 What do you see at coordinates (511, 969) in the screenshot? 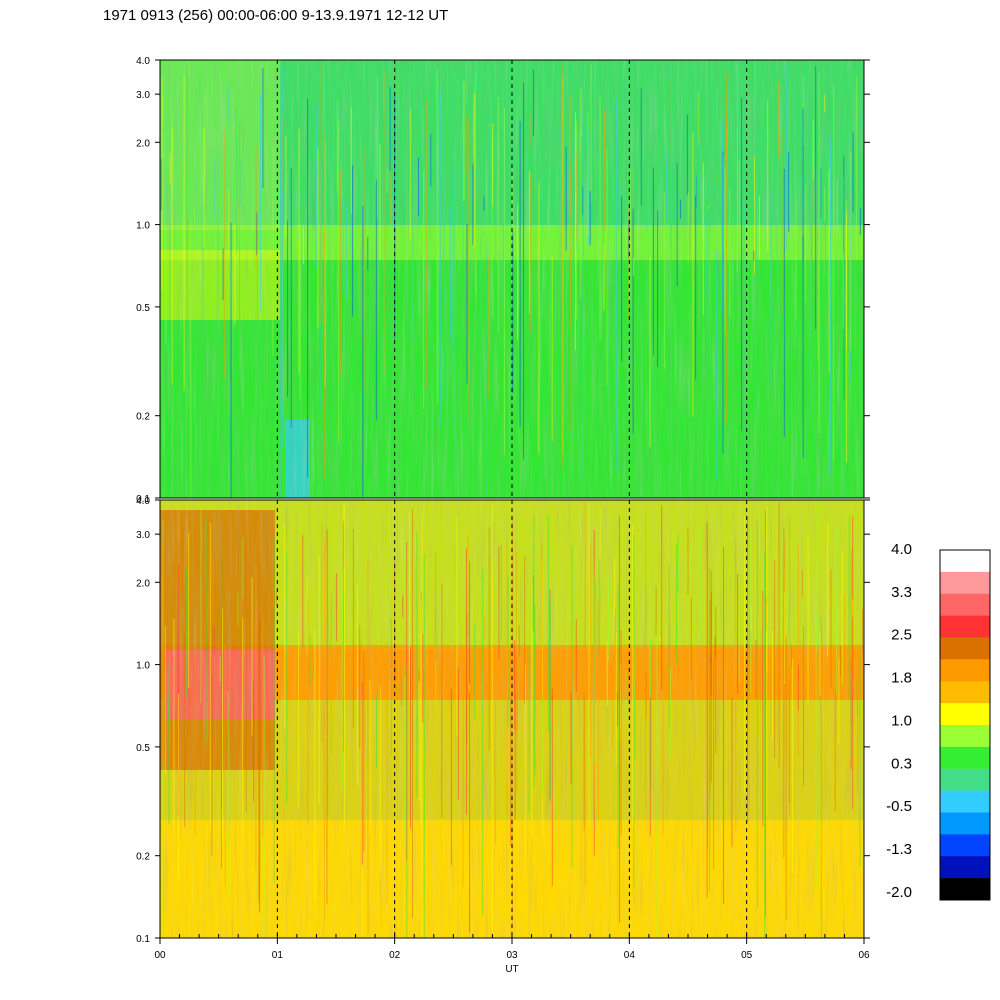
I see `x-axis-label: UT` at bounding box center [511, 969].